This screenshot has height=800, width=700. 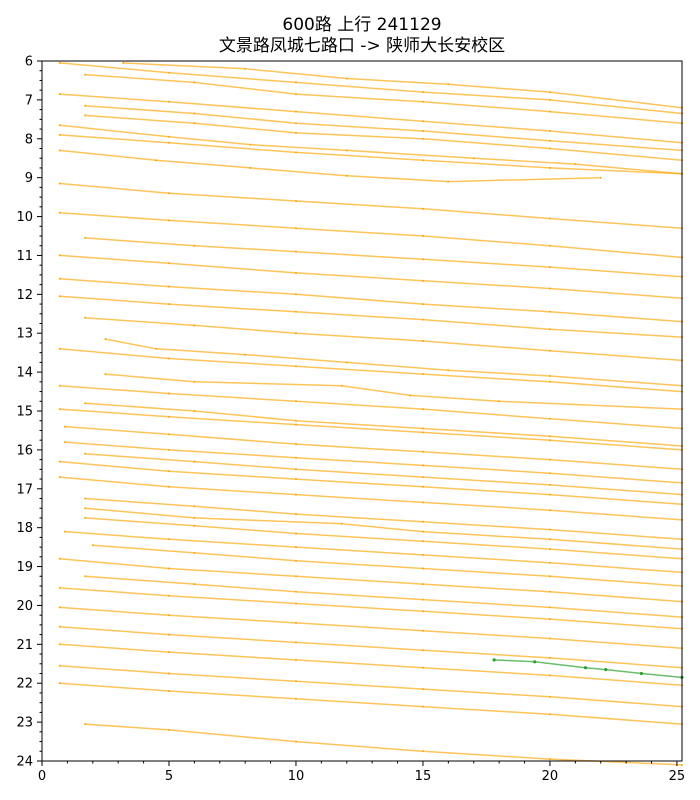 I want to click on y-tick-label: 18, so click(x=24, y=528).